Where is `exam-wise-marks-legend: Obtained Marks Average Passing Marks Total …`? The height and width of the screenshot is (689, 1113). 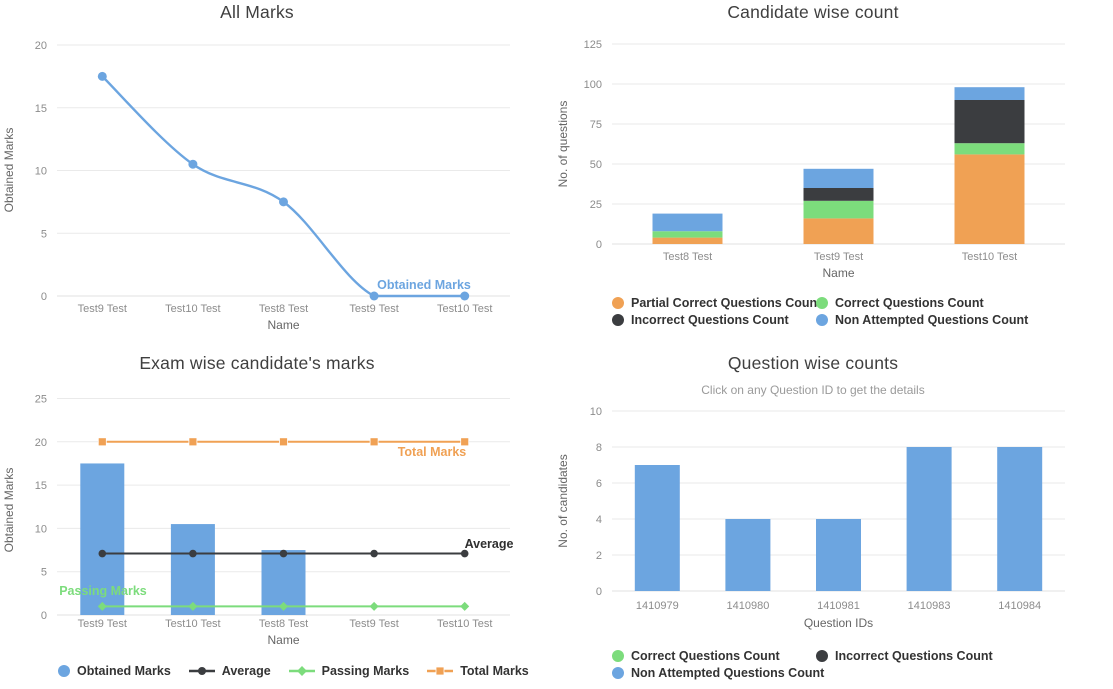 exam-wise-marks-legend: Obtained Marks Average Passing Marks Total … is located at coordinates (293, 671).